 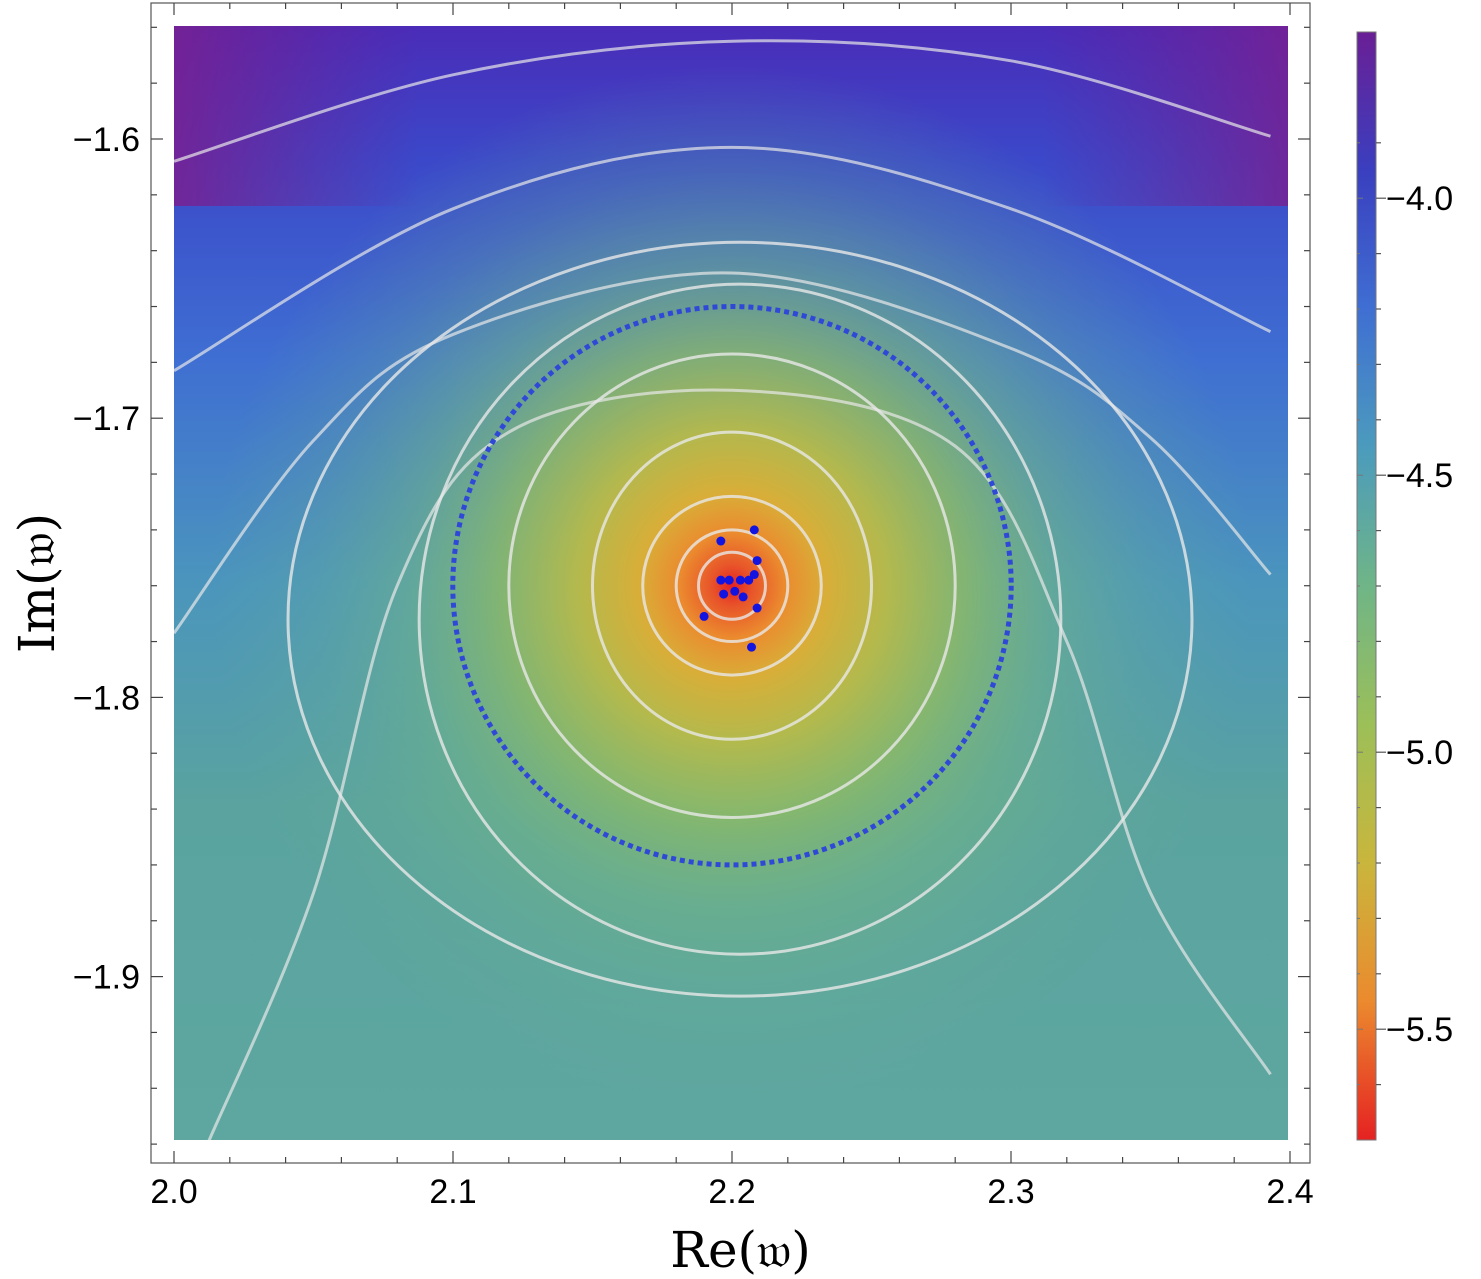 I want to click on colorbar-tick-label: −5.0, so click(x=1419, y=753).